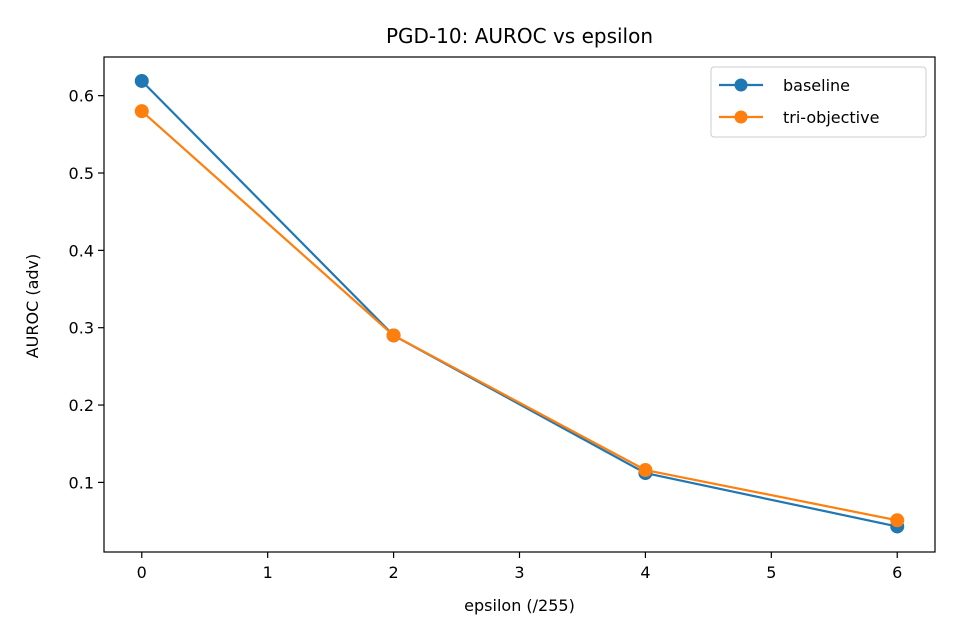 Image resolution: width=960 pixels, height=640 pixels. What do you see at coordinates (81, 250) in the screenshot?
I see `y-tick-label: 0.4` at bounding box center [81, 250].